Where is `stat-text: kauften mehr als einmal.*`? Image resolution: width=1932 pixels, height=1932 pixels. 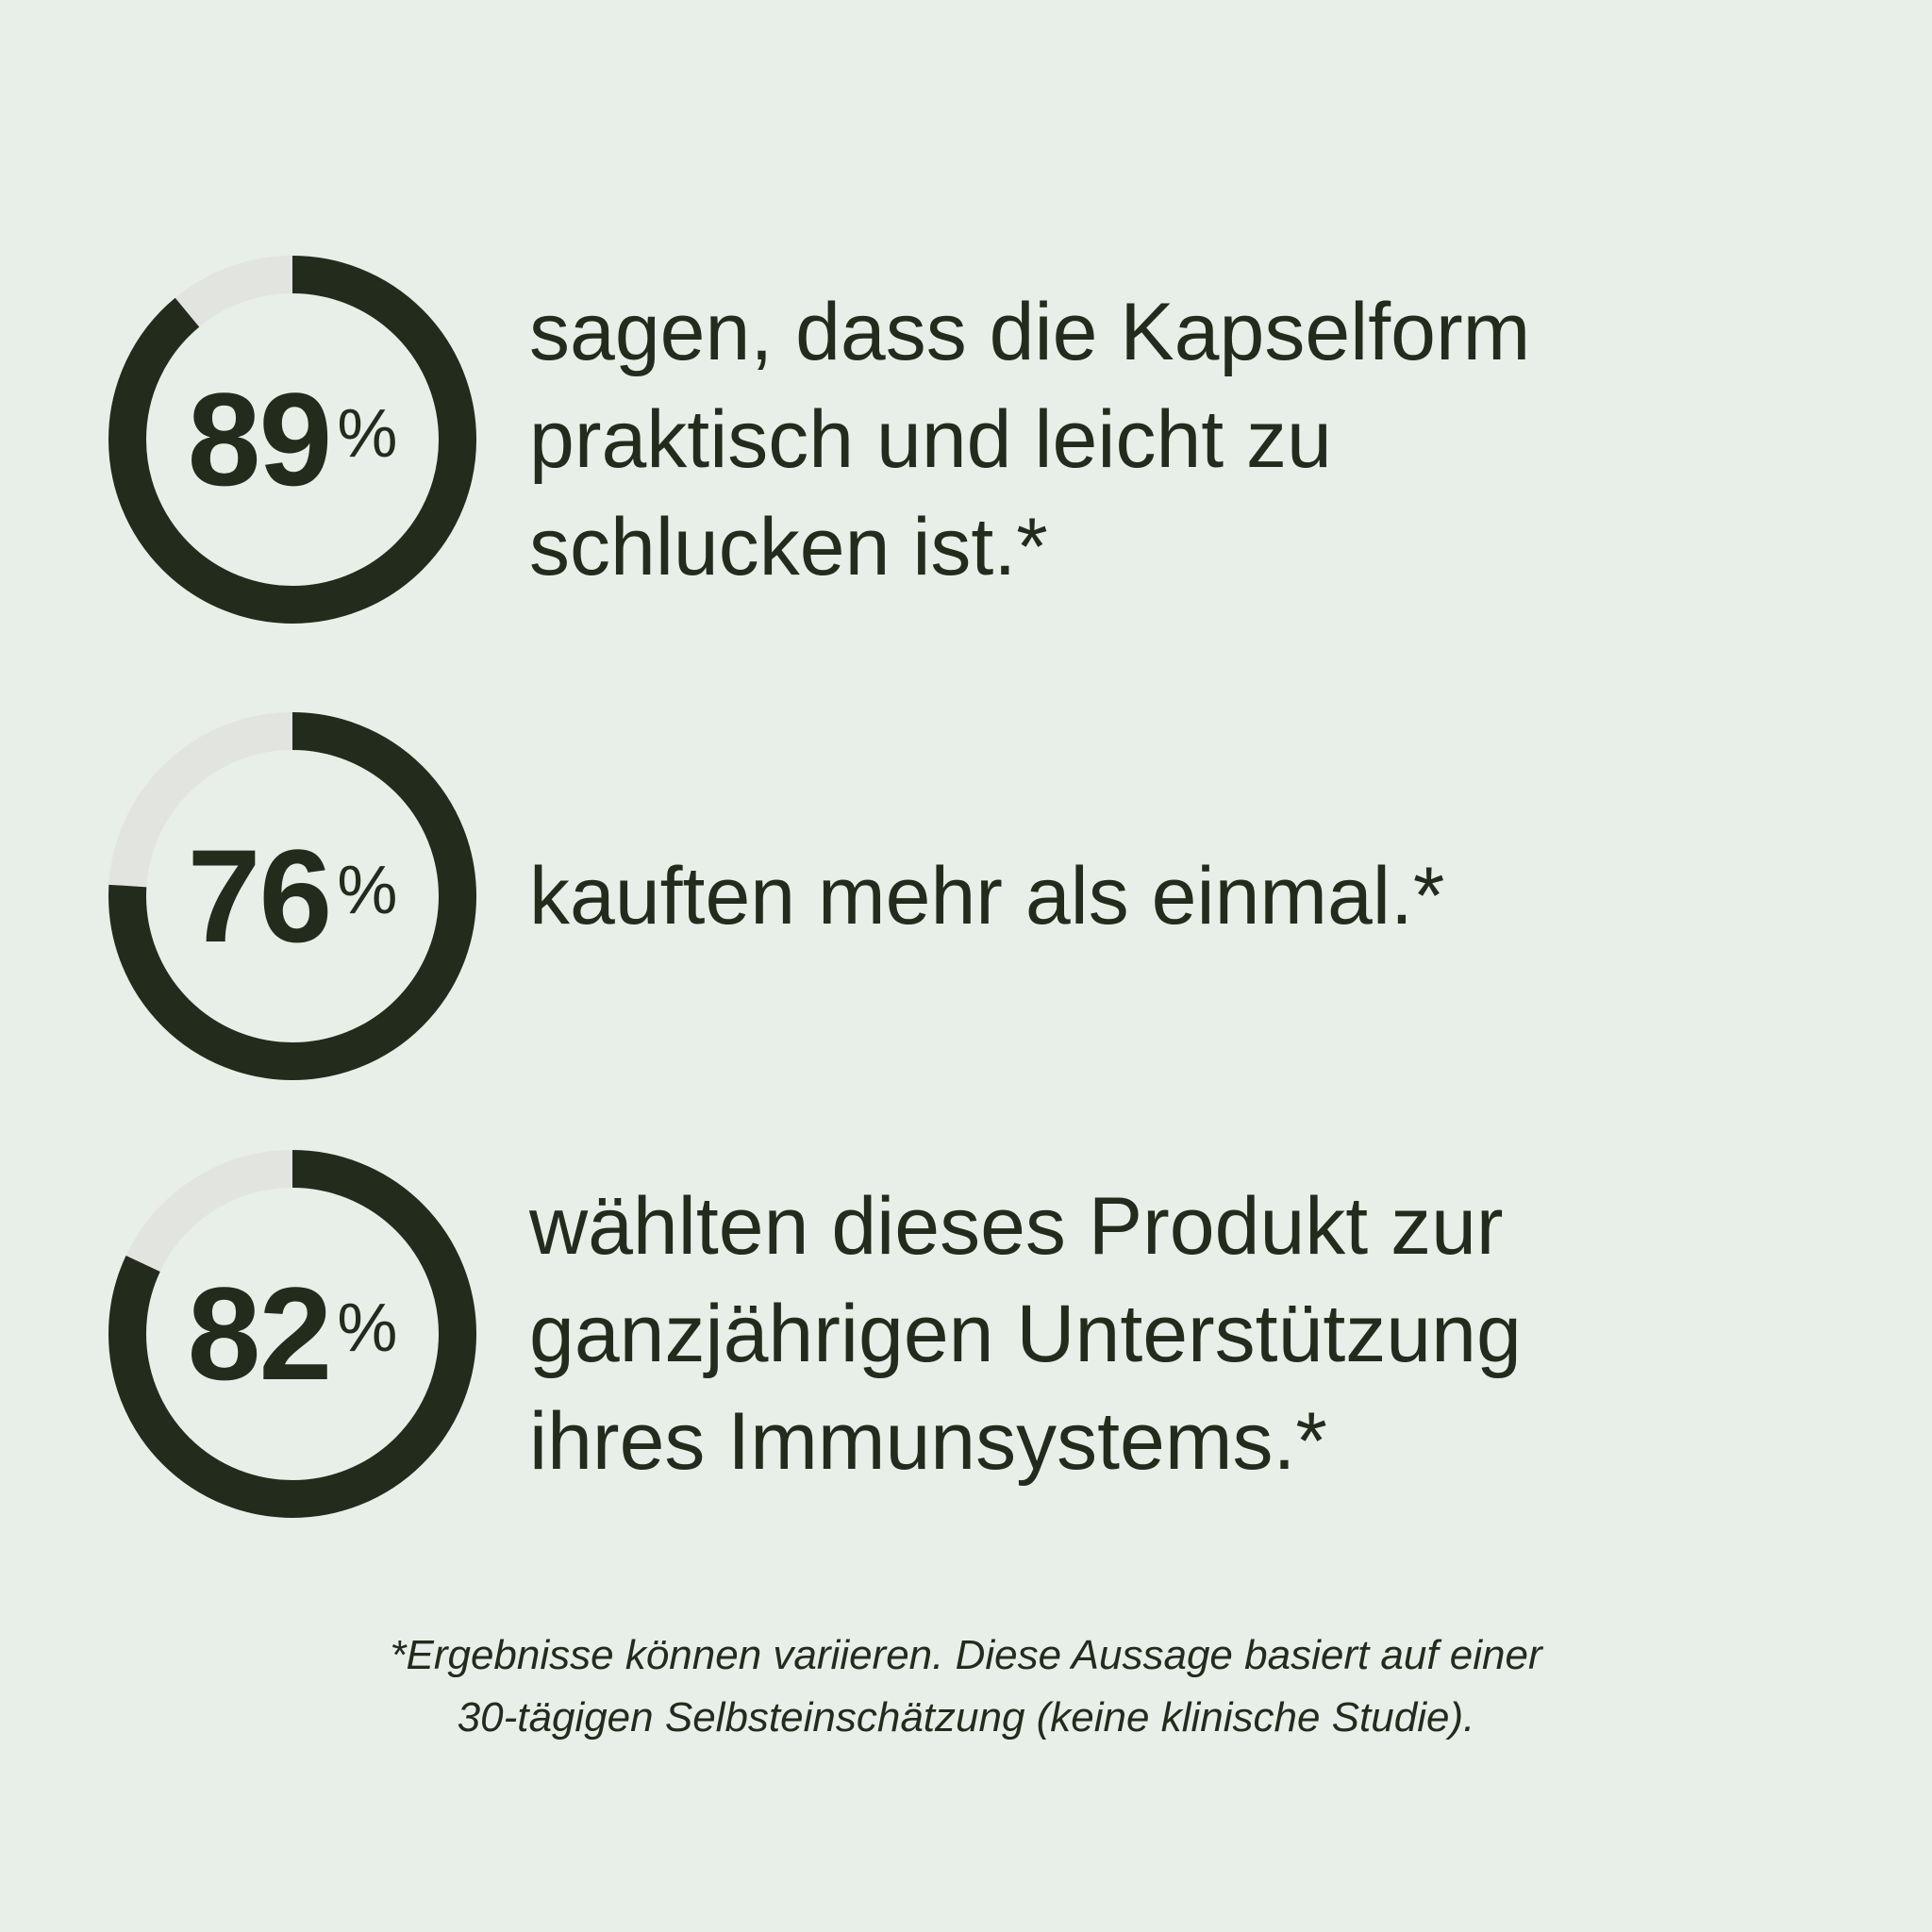
stat-text: kauften mehr als einmal.* is located at coordinates (986, 896).